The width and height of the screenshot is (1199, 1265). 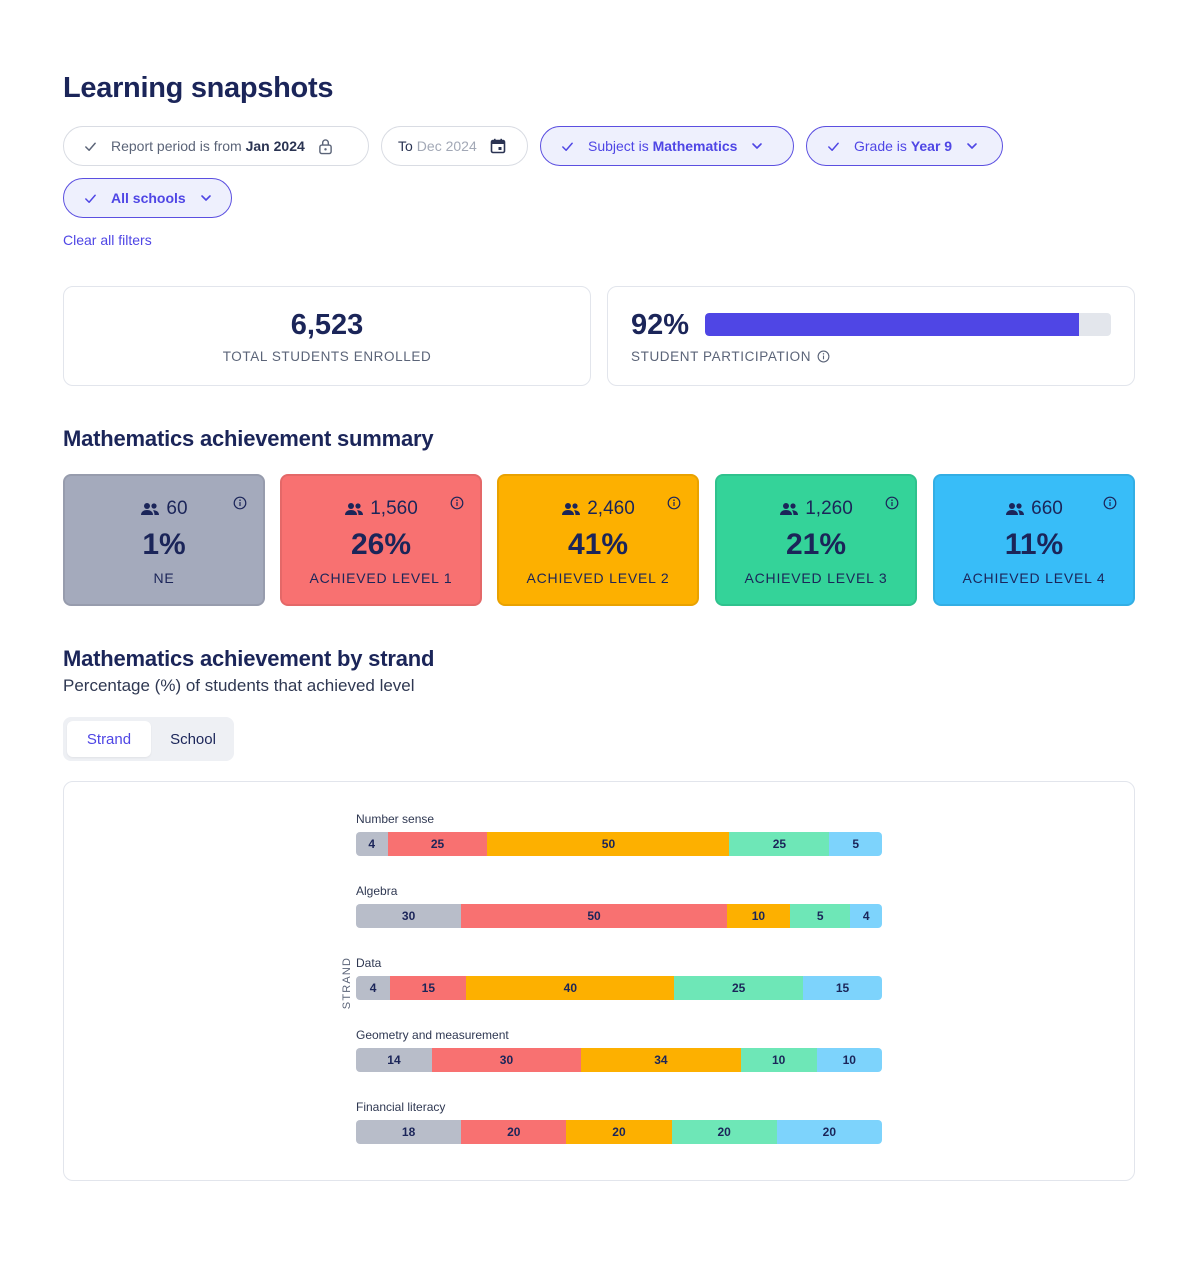 I want to click on bar-segment: 14, so click(x=394, y=1060).